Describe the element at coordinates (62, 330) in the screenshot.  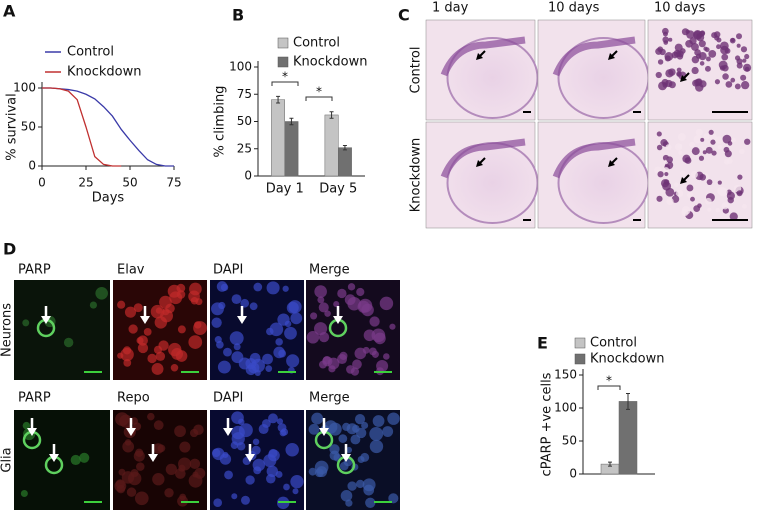
I see `fluorescence-image` at that location.